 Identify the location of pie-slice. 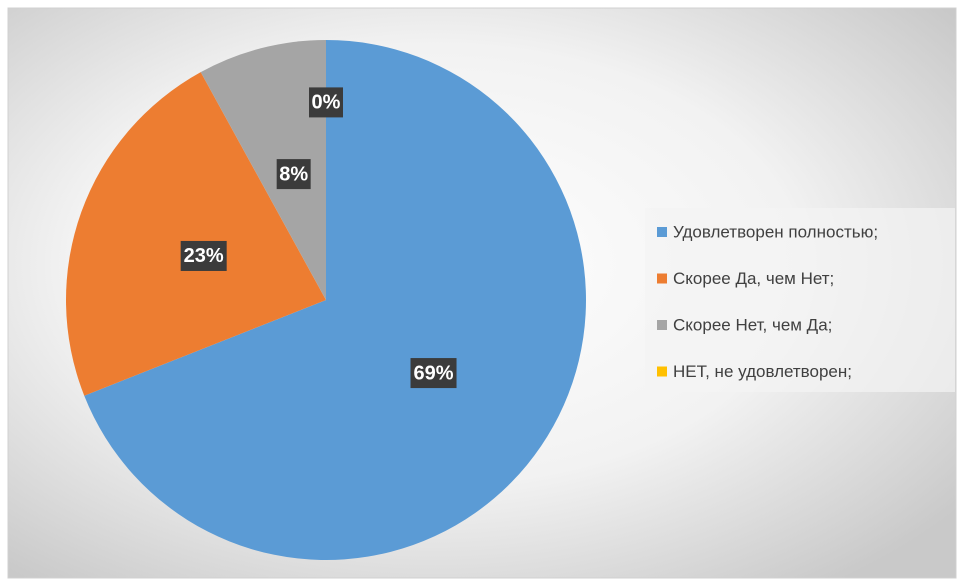
(263, 170).